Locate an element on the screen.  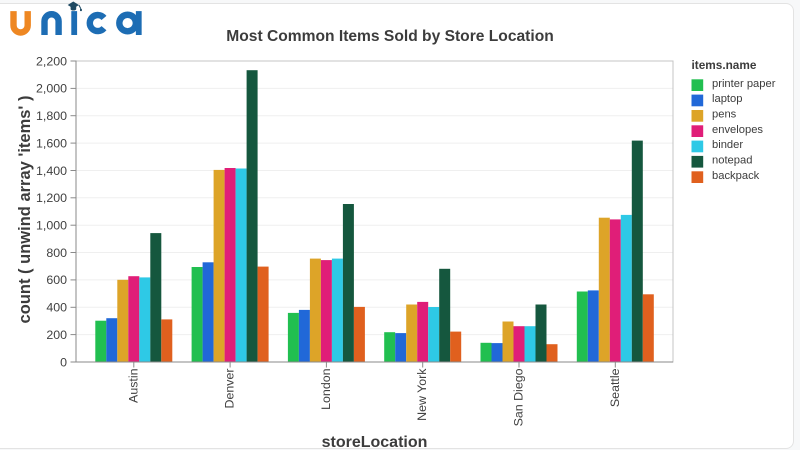
svg-text: items.name is located at coordinates (724, 65).